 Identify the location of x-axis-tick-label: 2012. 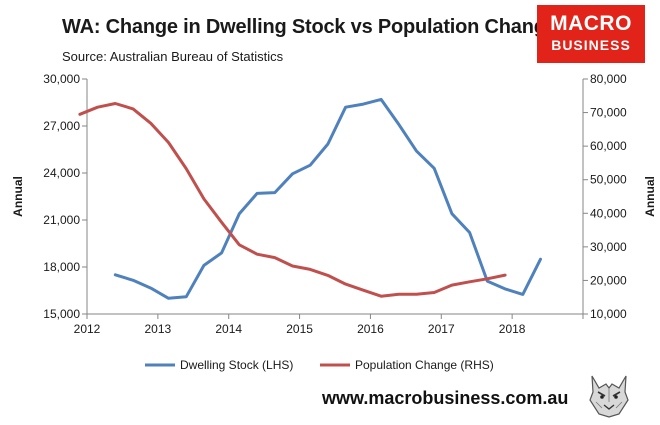
(87, 329).